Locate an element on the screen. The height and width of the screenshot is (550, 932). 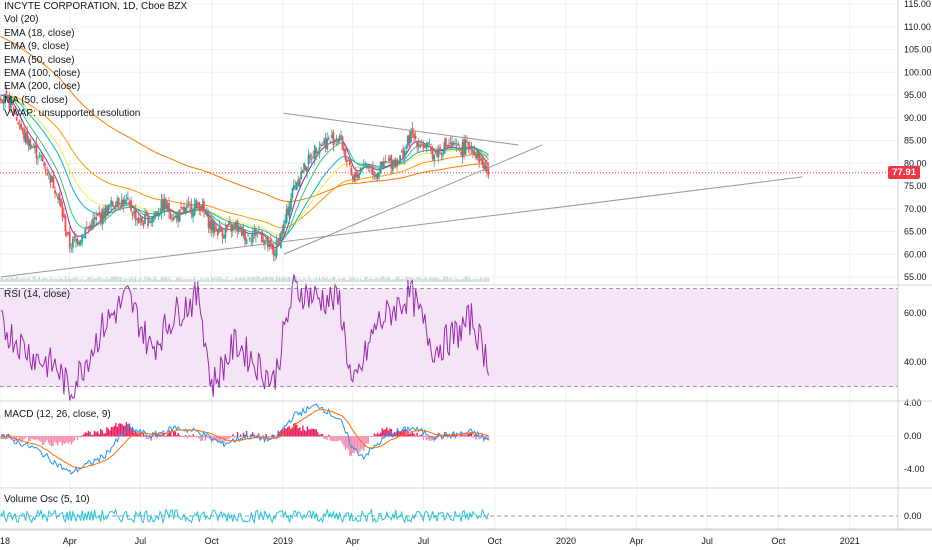
macd-tick-label: 4.00 is located at coordinates (913, 403).